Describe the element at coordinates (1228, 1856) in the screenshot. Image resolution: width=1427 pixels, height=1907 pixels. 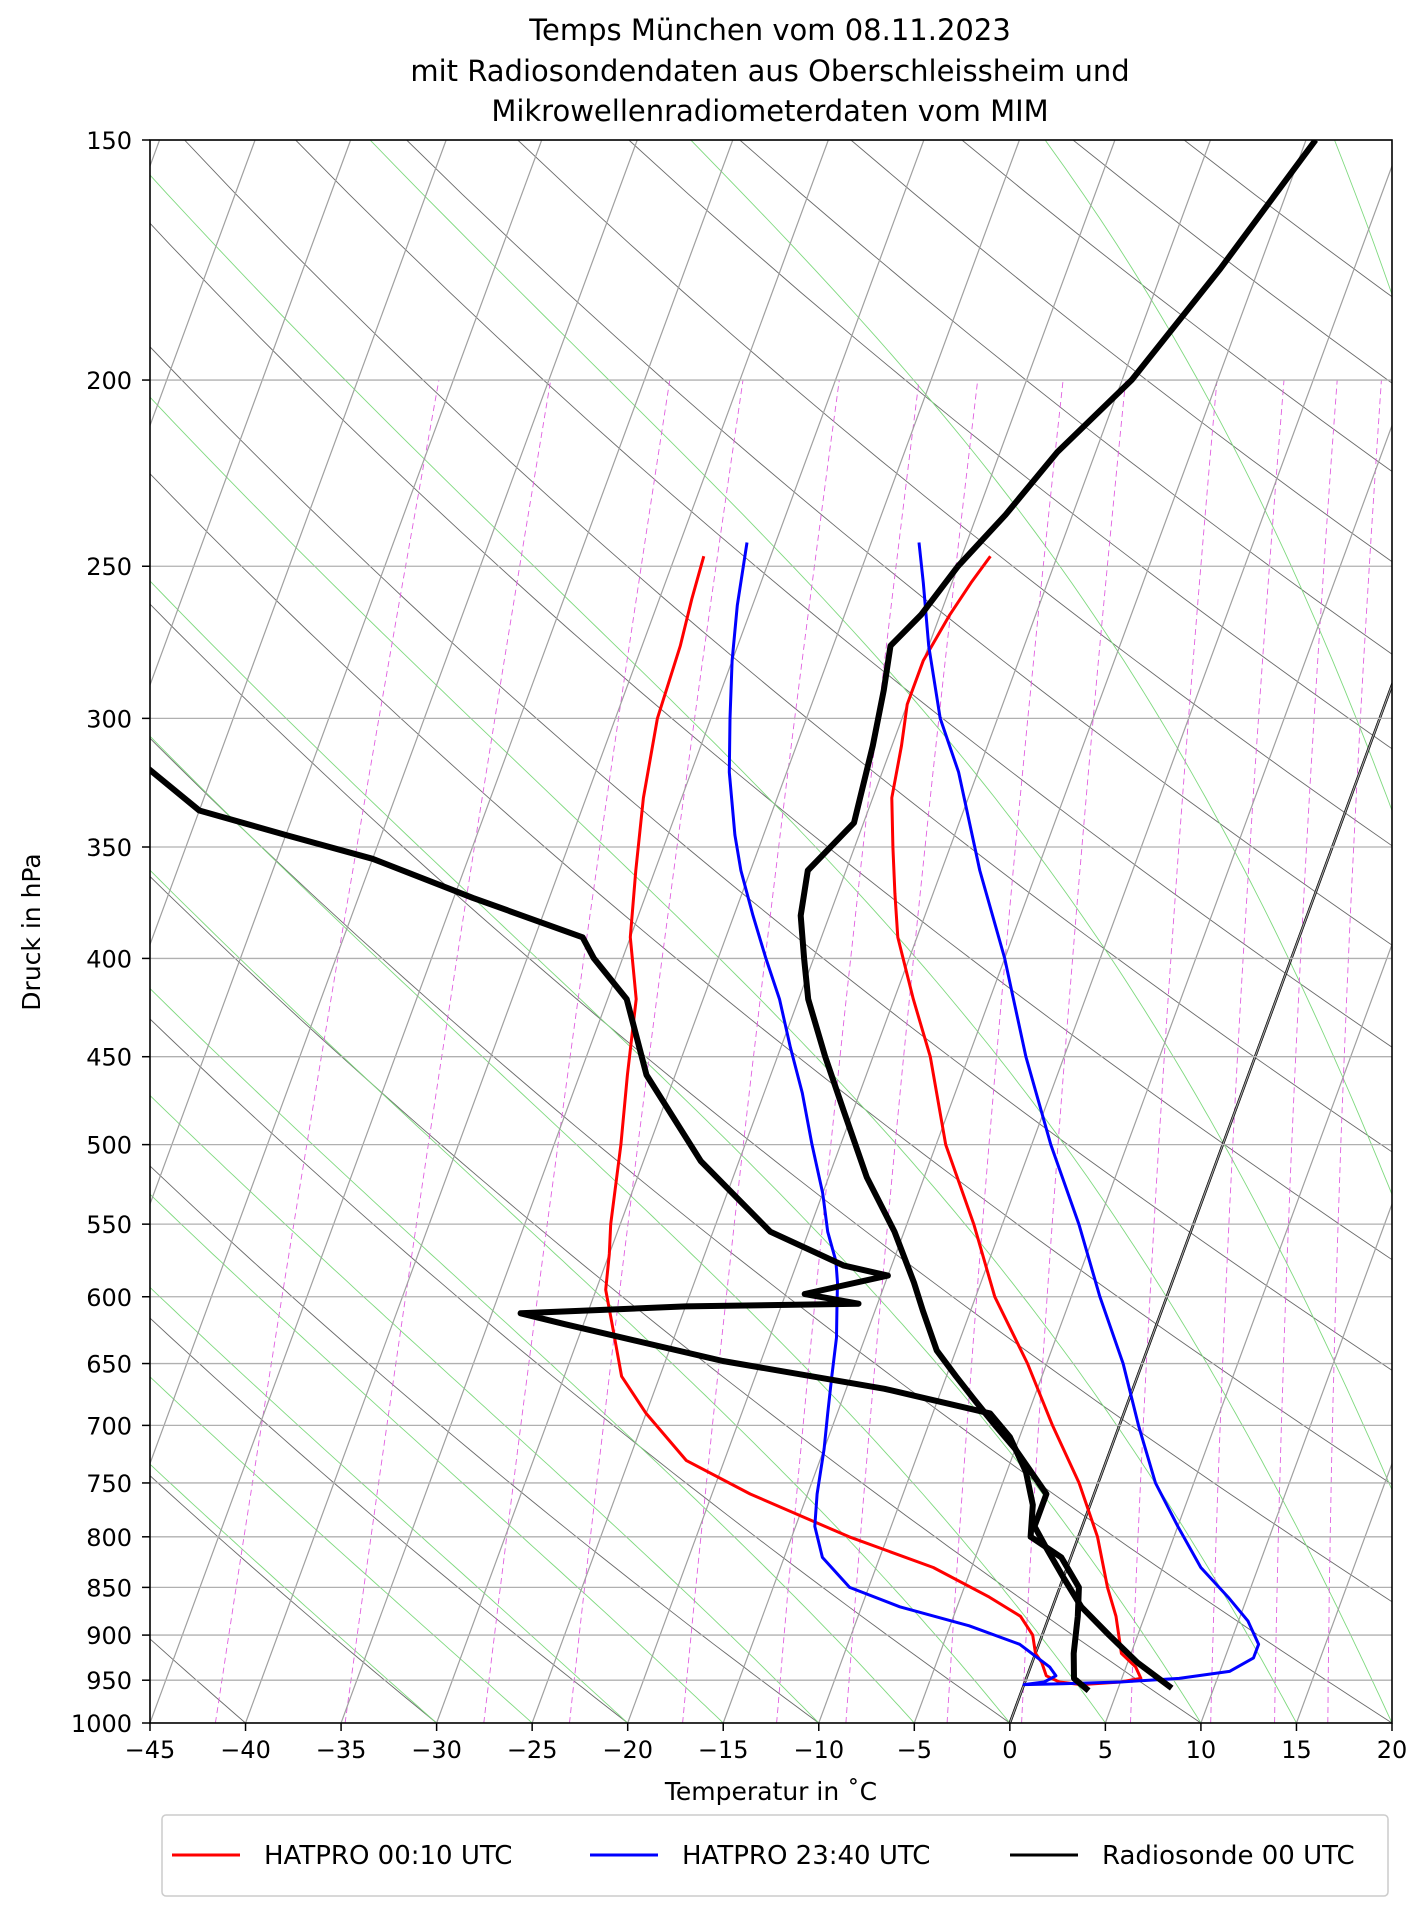
I see `legend-label: Radiosonde 00 UTC` at that location.